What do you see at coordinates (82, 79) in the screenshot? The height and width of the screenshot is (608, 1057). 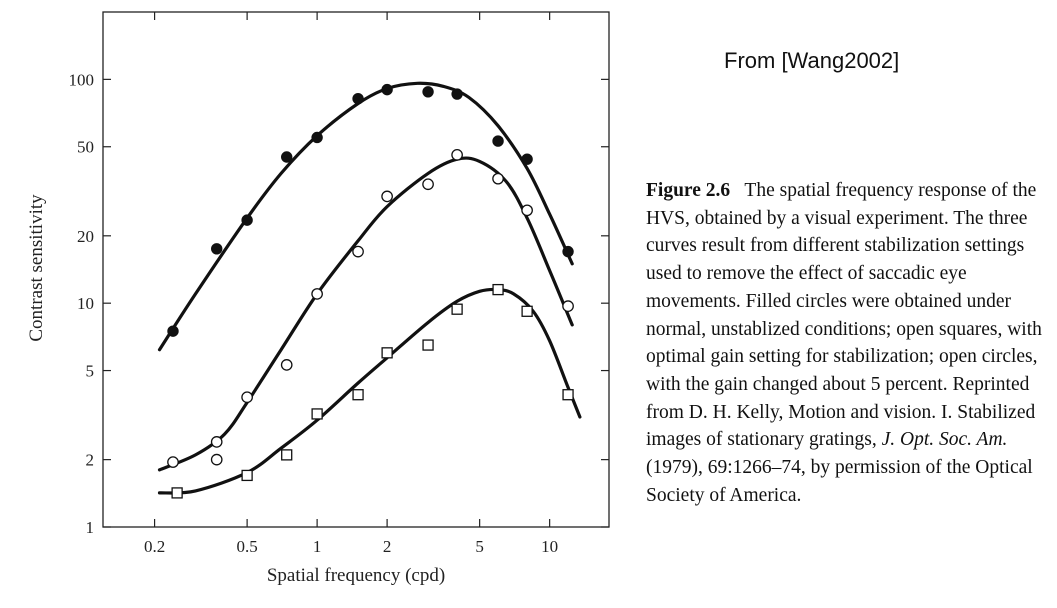 I see `y-tick-label-6: 100` at bounding box center [82, 79].